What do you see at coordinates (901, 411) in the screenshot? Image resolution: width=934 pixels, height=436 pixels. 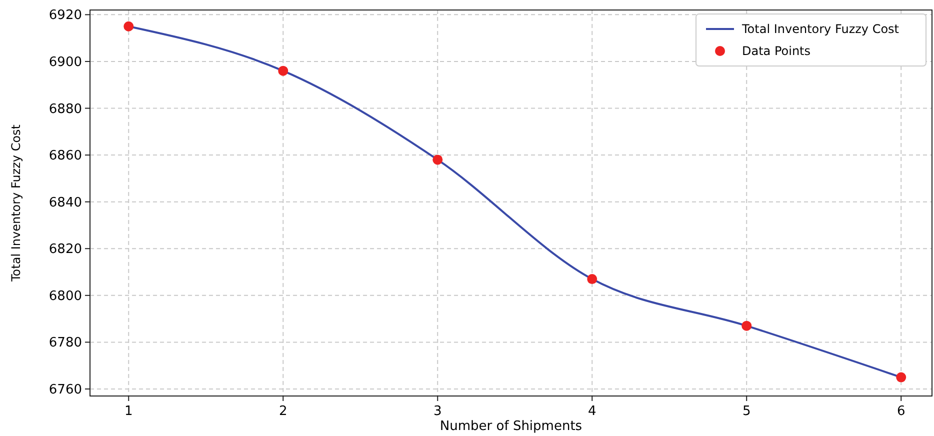 I see `x-tick-label: 6` at bounding box center [901, 411].